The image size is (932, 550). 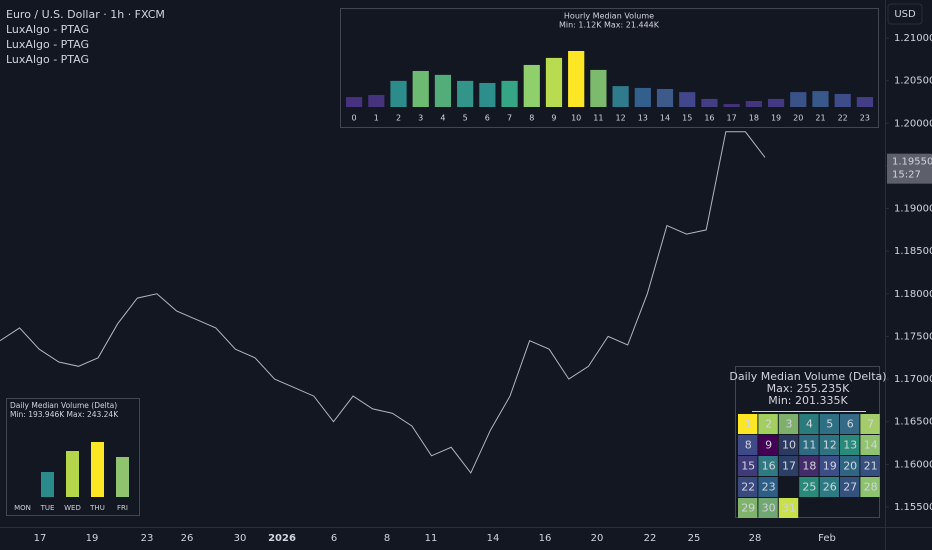 I want to click on price-tick-label: 1.20500, so click(x=913, y=81).